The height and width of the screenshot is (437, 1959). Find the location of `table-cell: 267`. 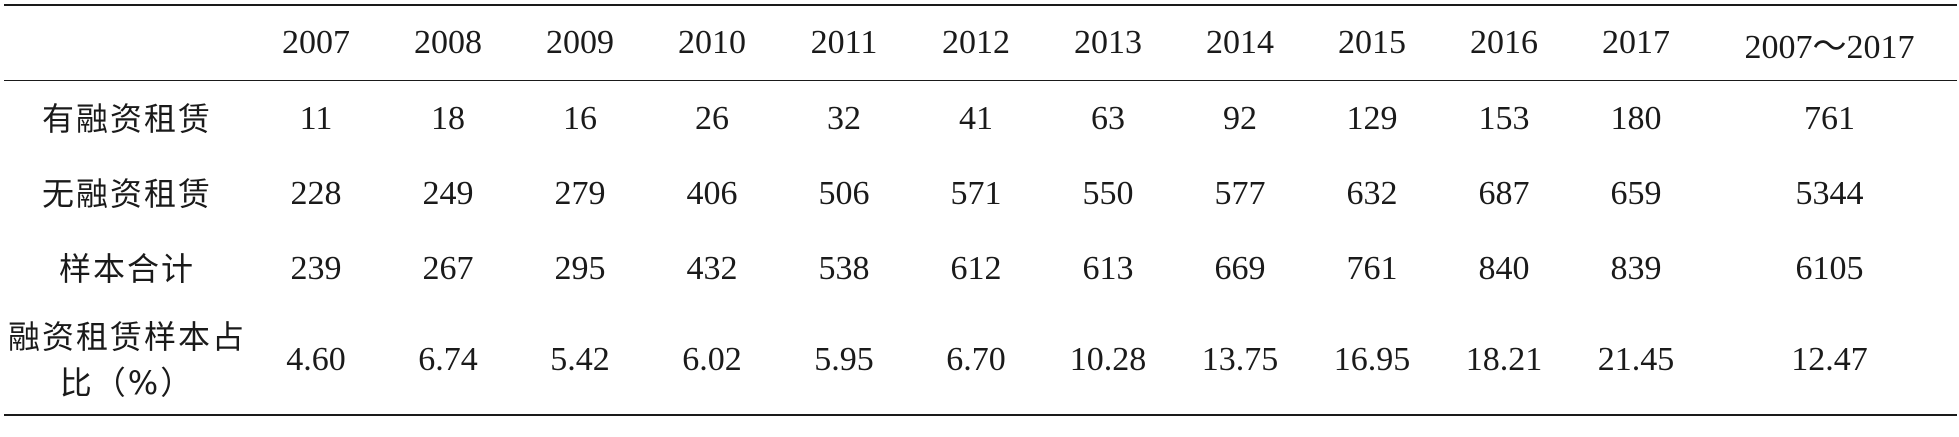

table-cell: 267 is located at coordinates (448, 268).